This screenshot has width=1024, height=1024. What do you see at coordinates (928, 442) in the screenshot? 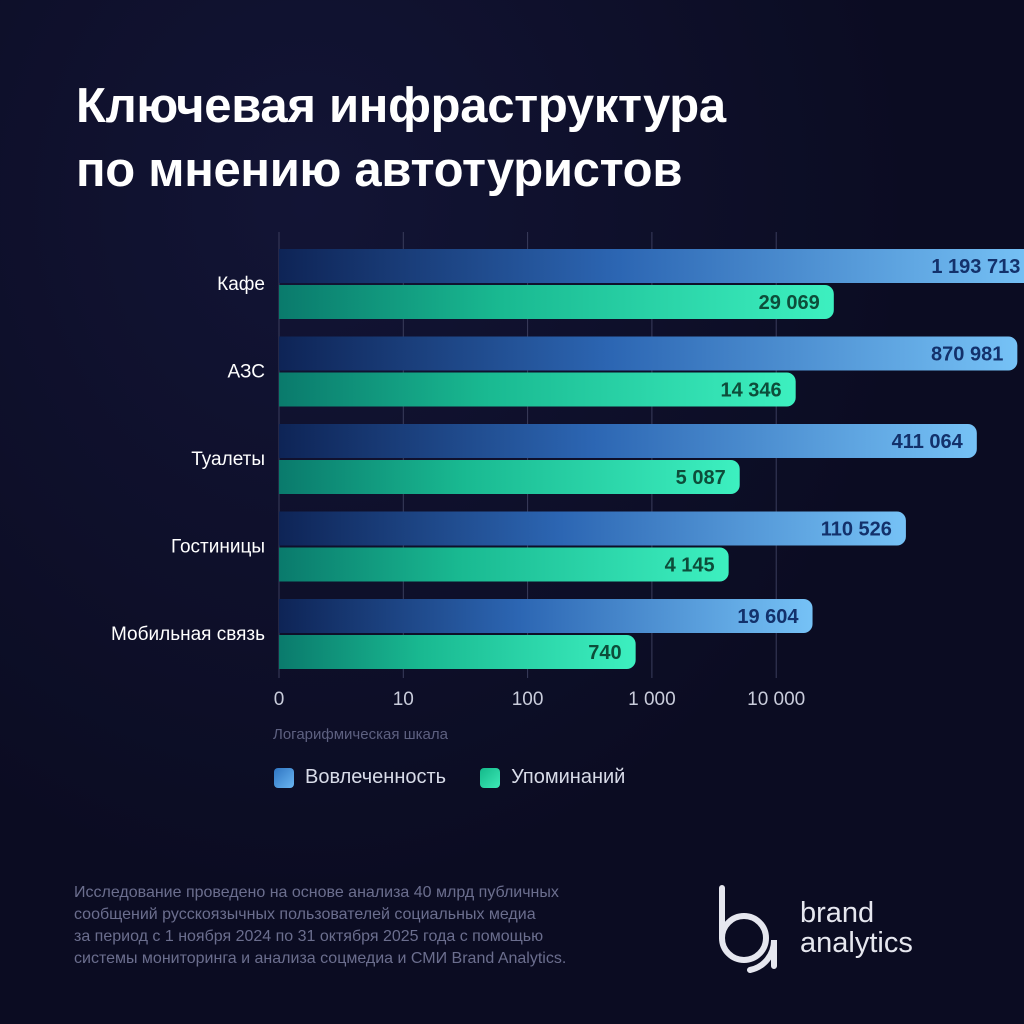
I see `bar-value-label: 411 064` at bounding box center [928, 442].